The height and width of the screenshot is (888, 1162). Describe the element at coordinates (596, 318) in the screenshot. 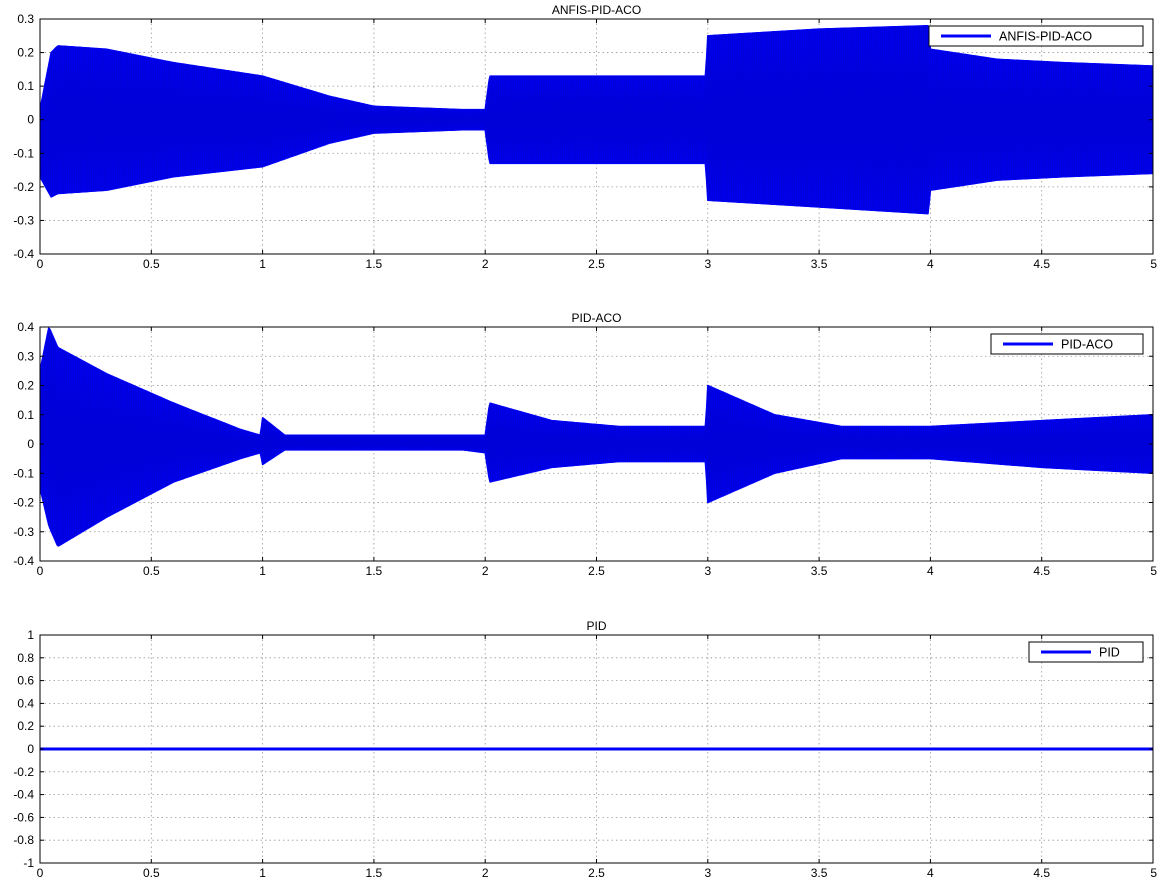

I see `chart-title: PID-ACO` at that location.